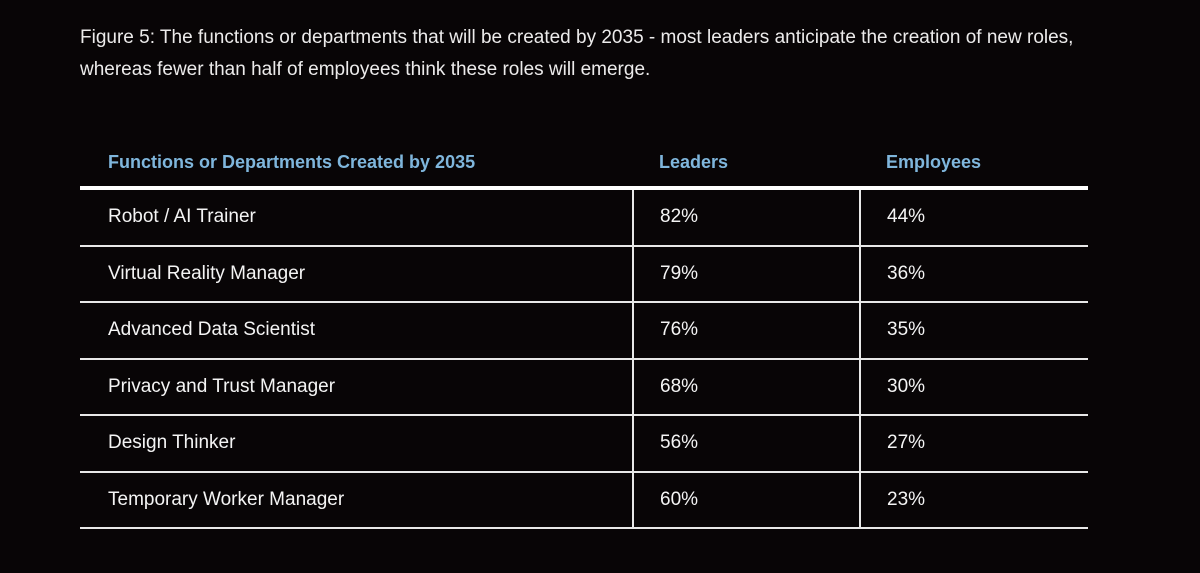 The height and width of the screenshot is (573, 1200). What do you see at coordinates (973, 387) in the screenshot?
I see `cell-employees: 30%` at bounding box center [973, 387].